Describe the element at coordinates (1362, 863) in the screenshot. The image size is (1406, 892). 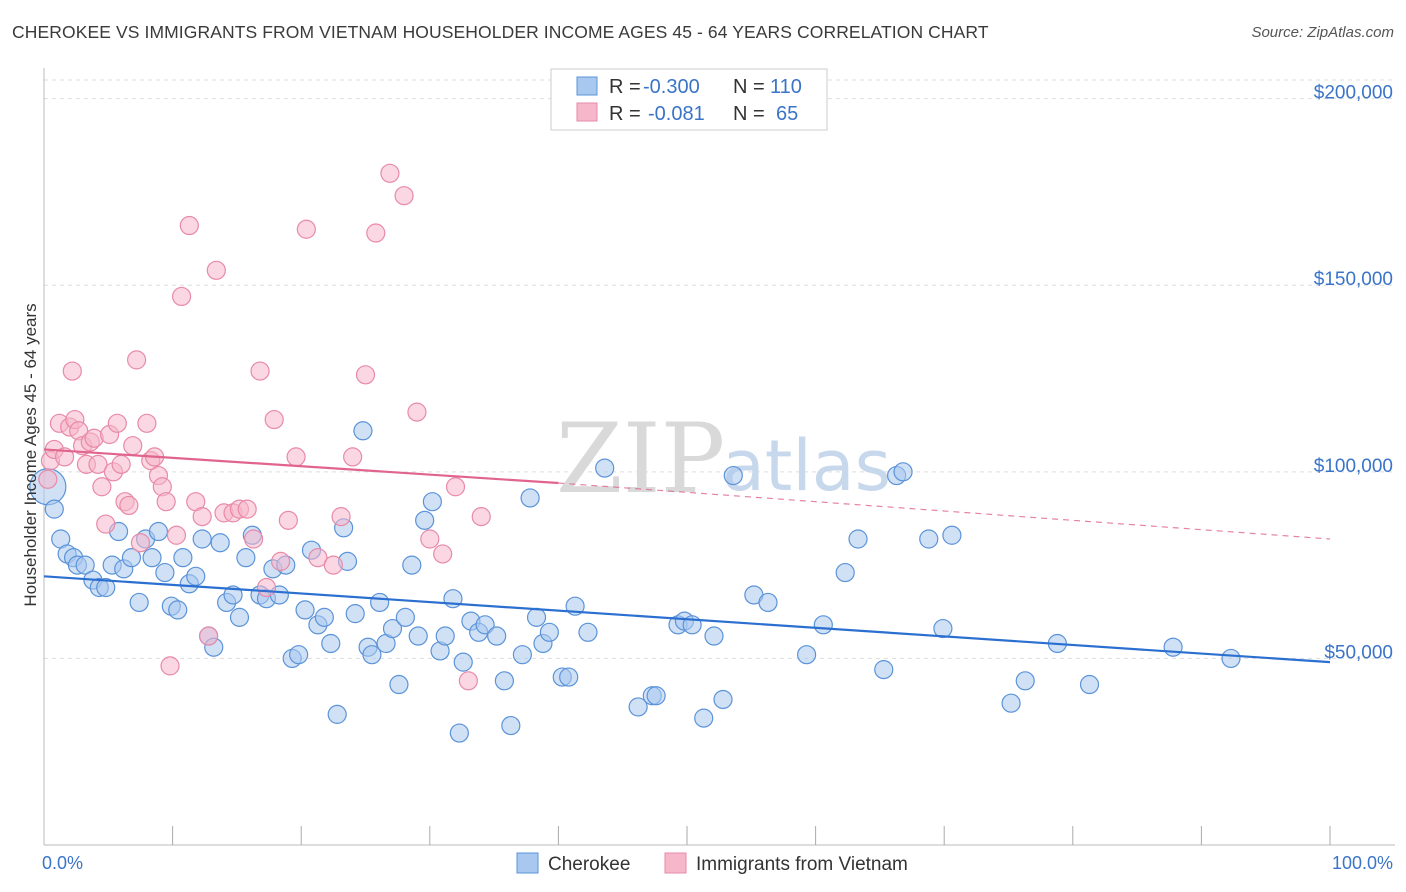
I see `x-tick-label-max: 100.0%` at that location.